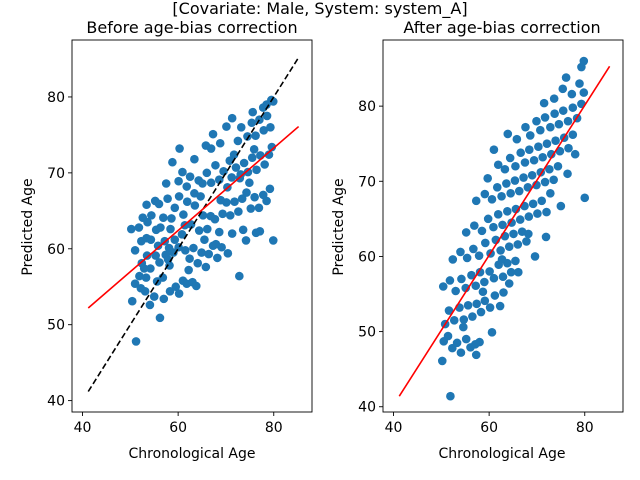 This screenshot has width=640, height=480. I want to click on subplot-title: Before age-bias correction, so click(191, 27).